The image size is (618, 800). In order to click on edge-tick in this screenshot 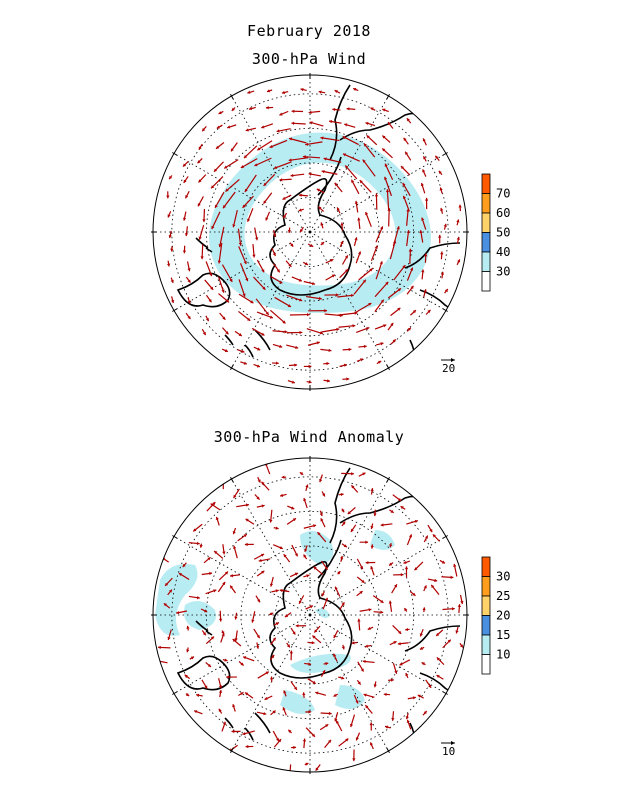, I will do `click(232, 750)`.